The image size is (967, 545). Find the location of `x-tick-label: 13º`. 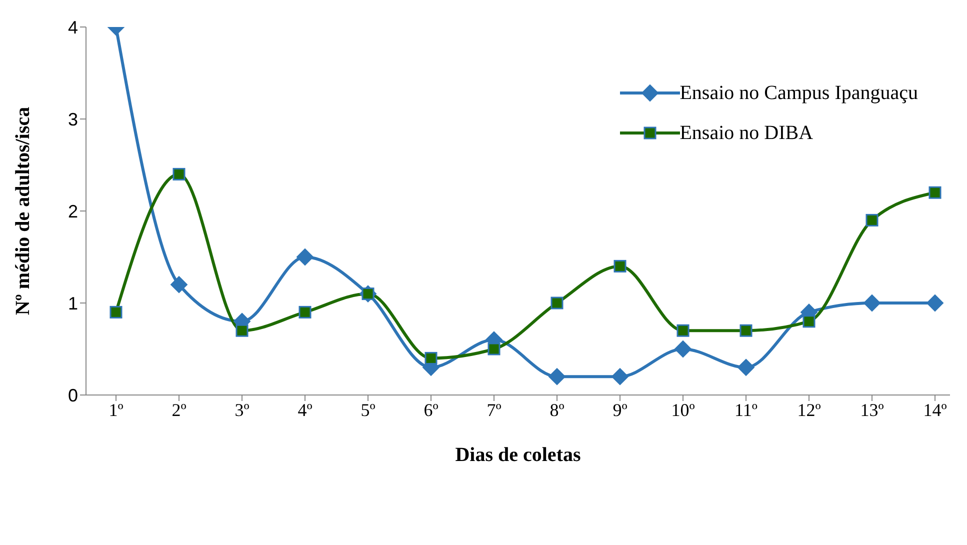

x-tick-label: 13º is located at coordinates (872, 410).